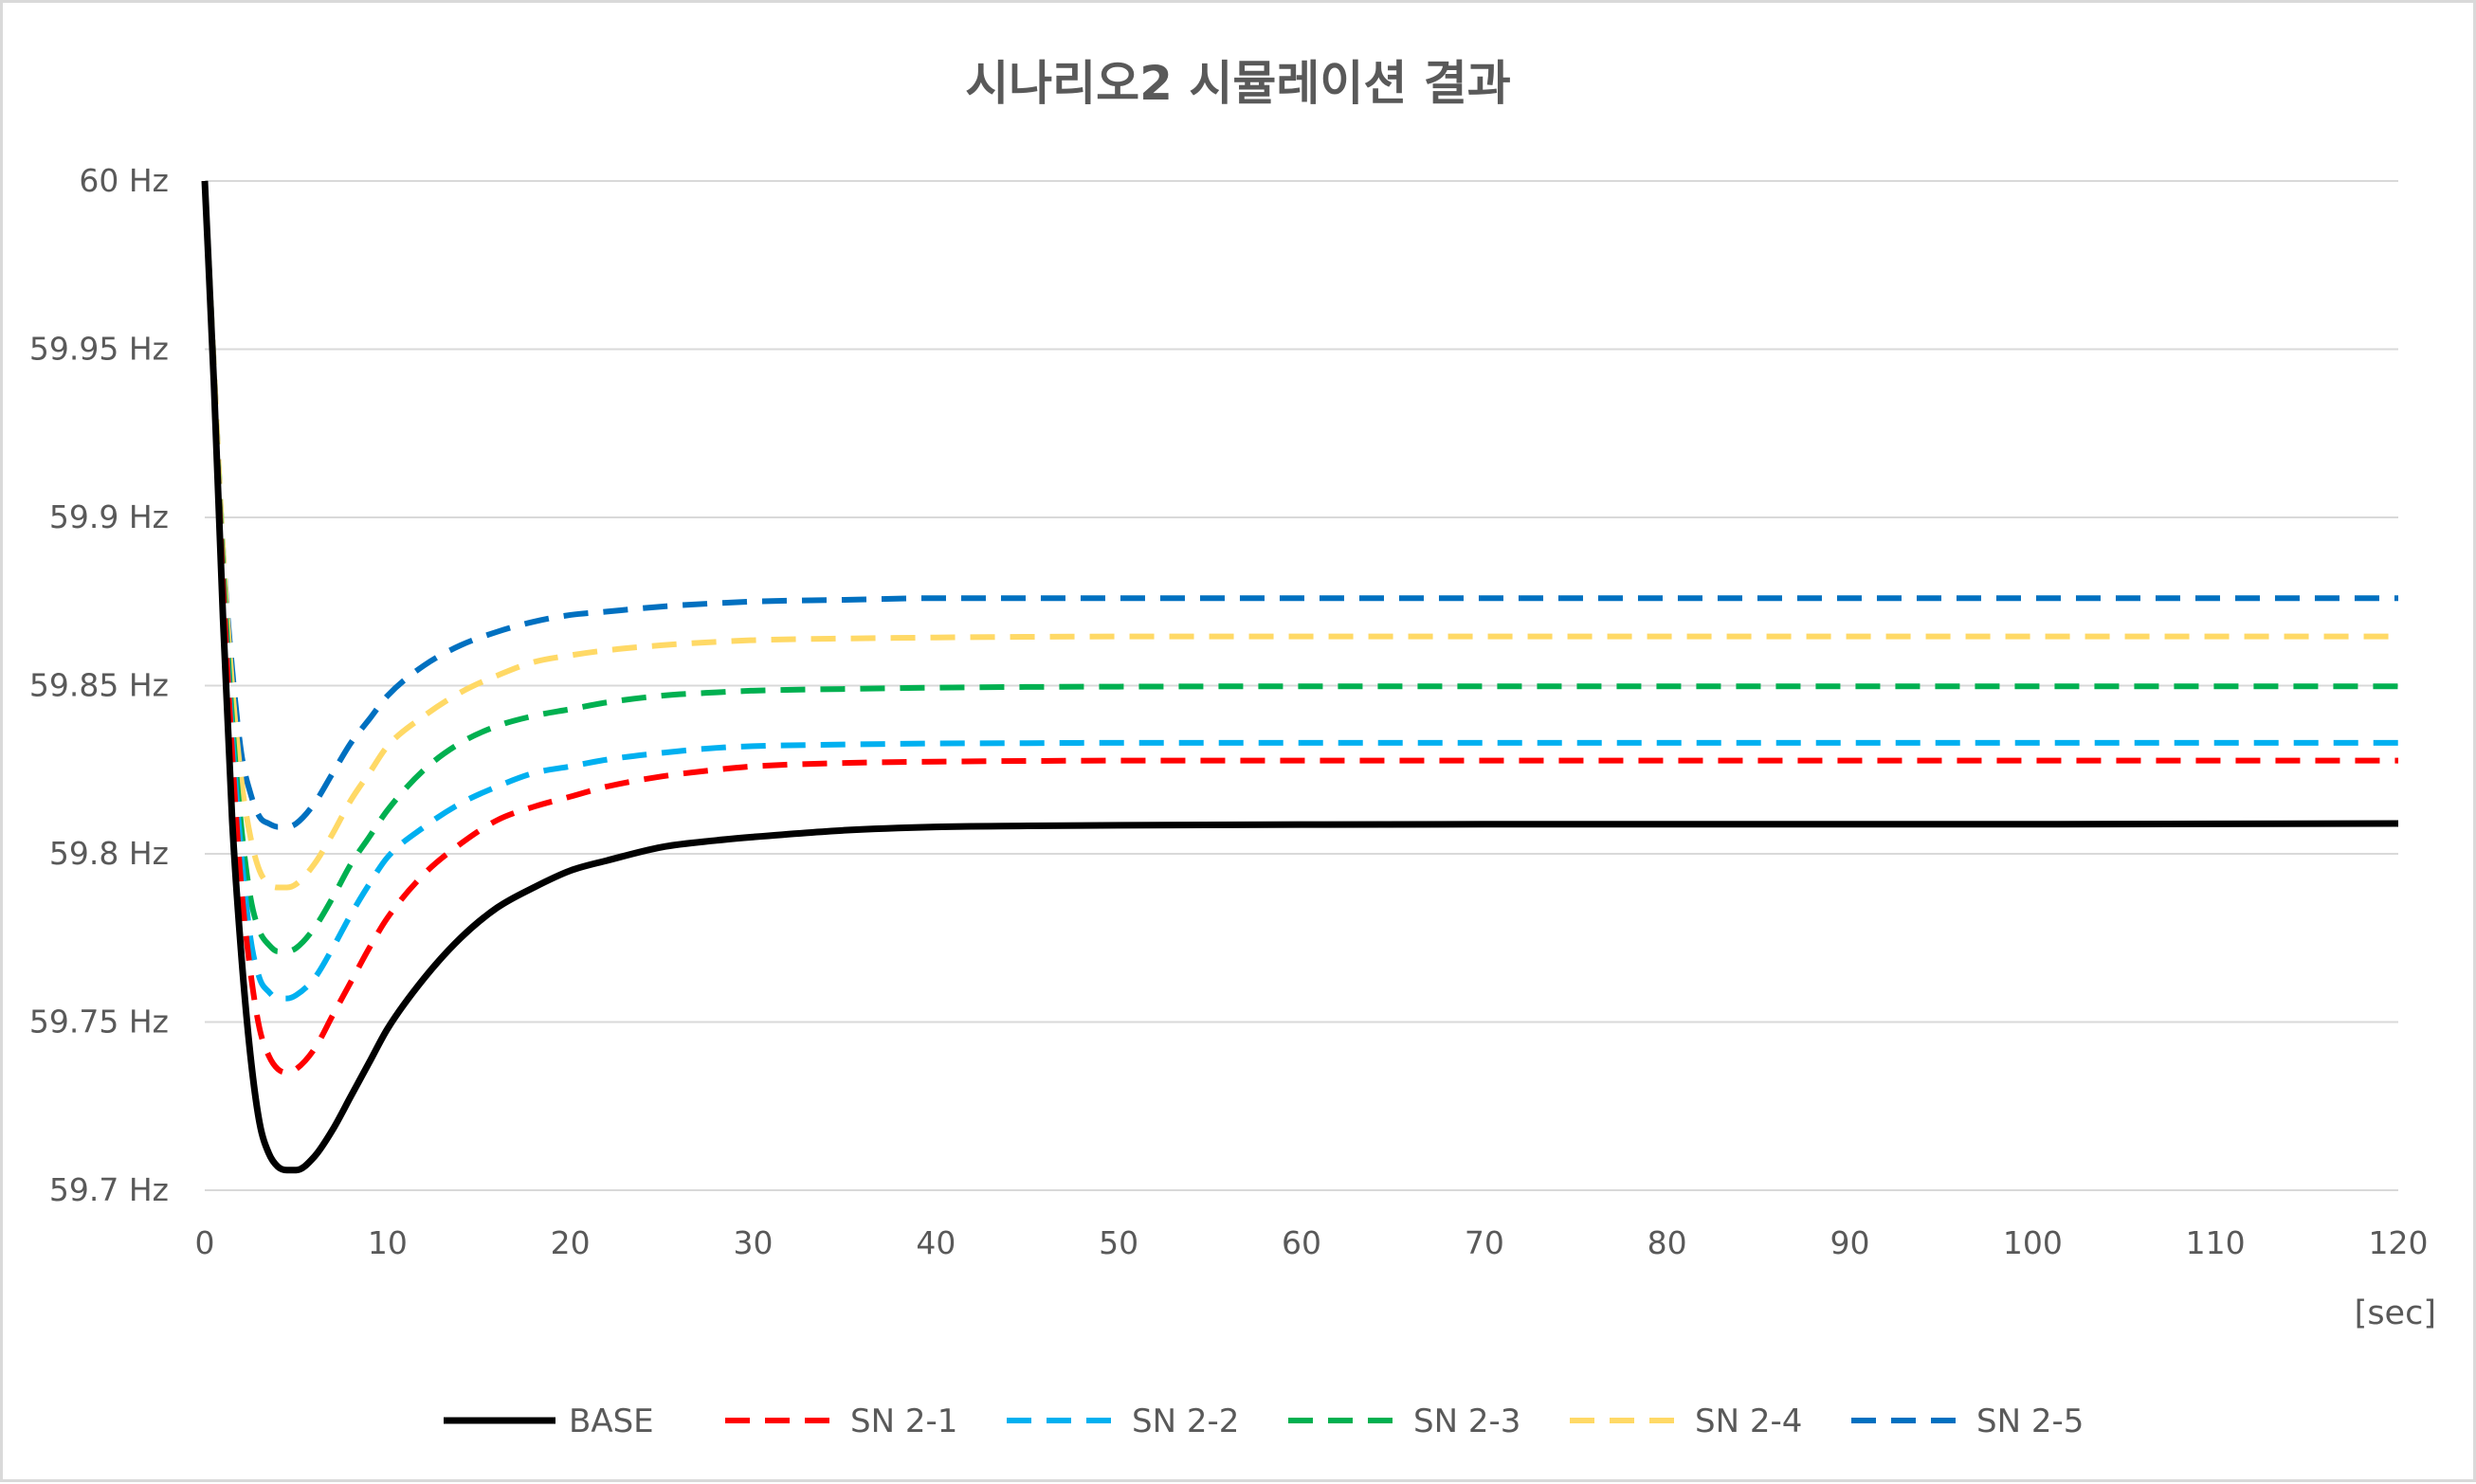 The height and width of the screenshot is (1484, 2476). What do you see at coordinates (2399, 1242) in the screenshot?
I see `x-tick-label: 120` at bounding box center [2399, 1242].